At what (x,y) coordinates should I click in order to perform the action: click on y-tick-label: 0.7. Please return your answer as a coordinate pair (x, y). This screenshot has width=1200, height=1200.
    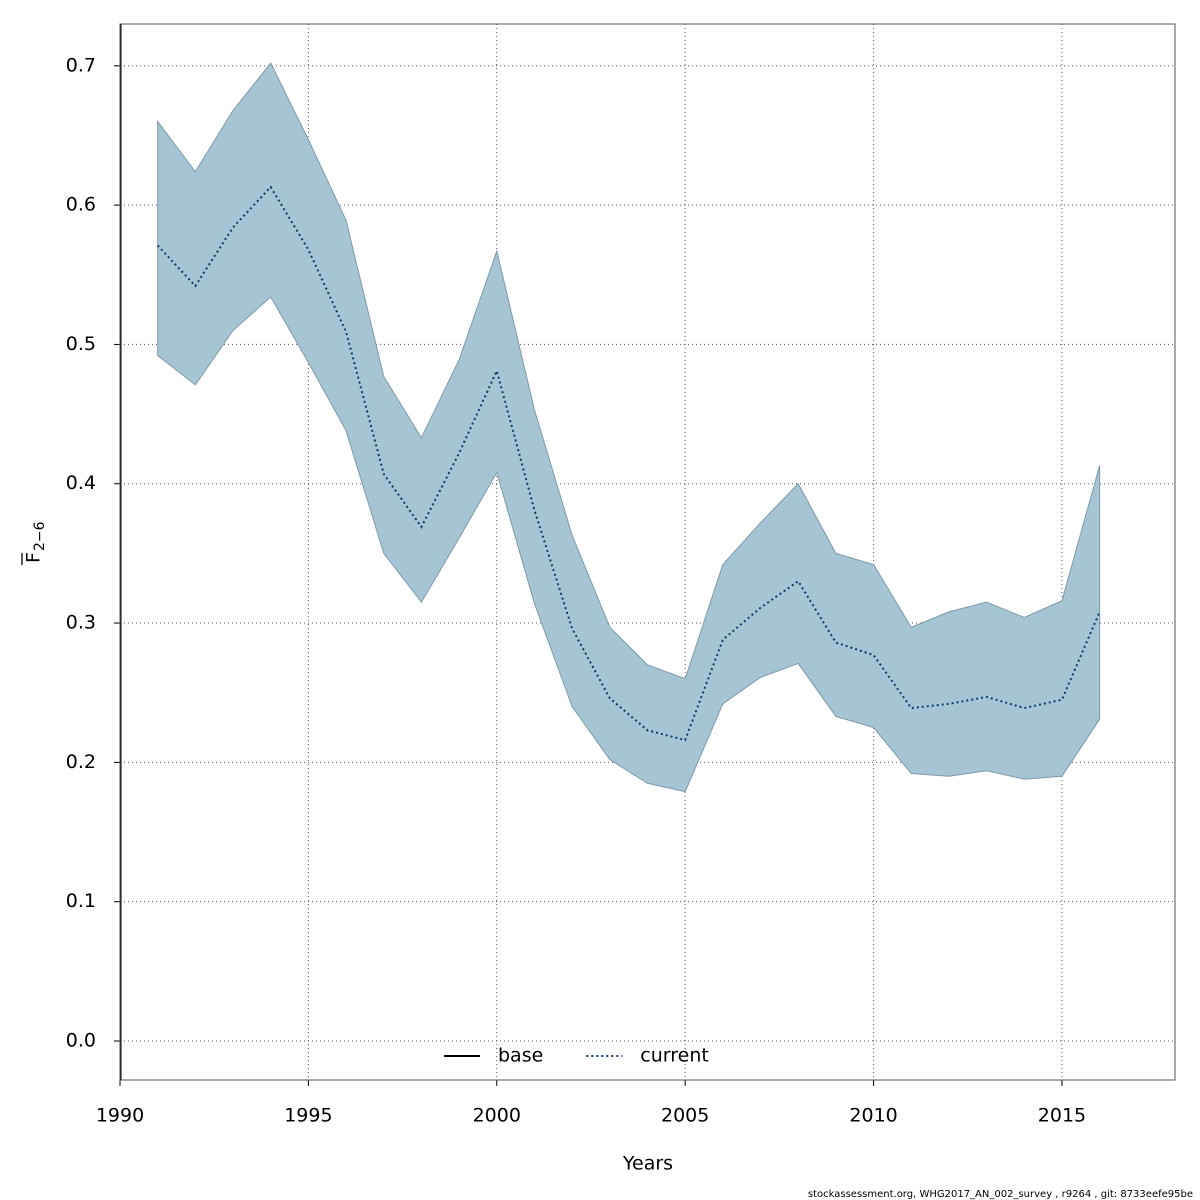
    Looking at the image, I should click on (81, 65).